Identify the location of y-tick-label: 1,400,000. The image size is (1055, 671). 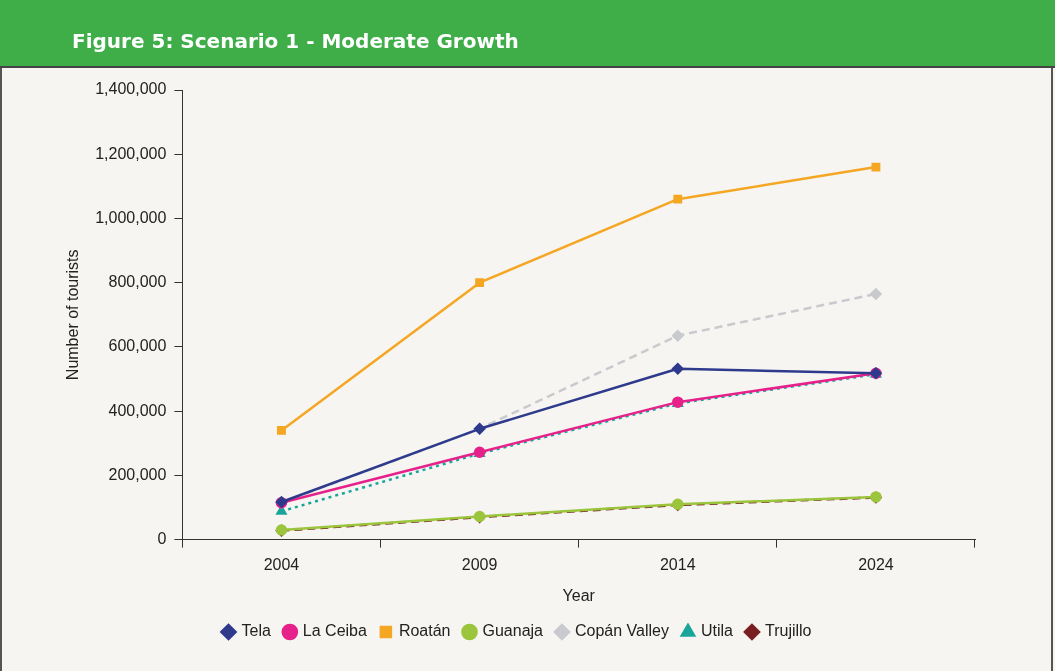
(131, 89).